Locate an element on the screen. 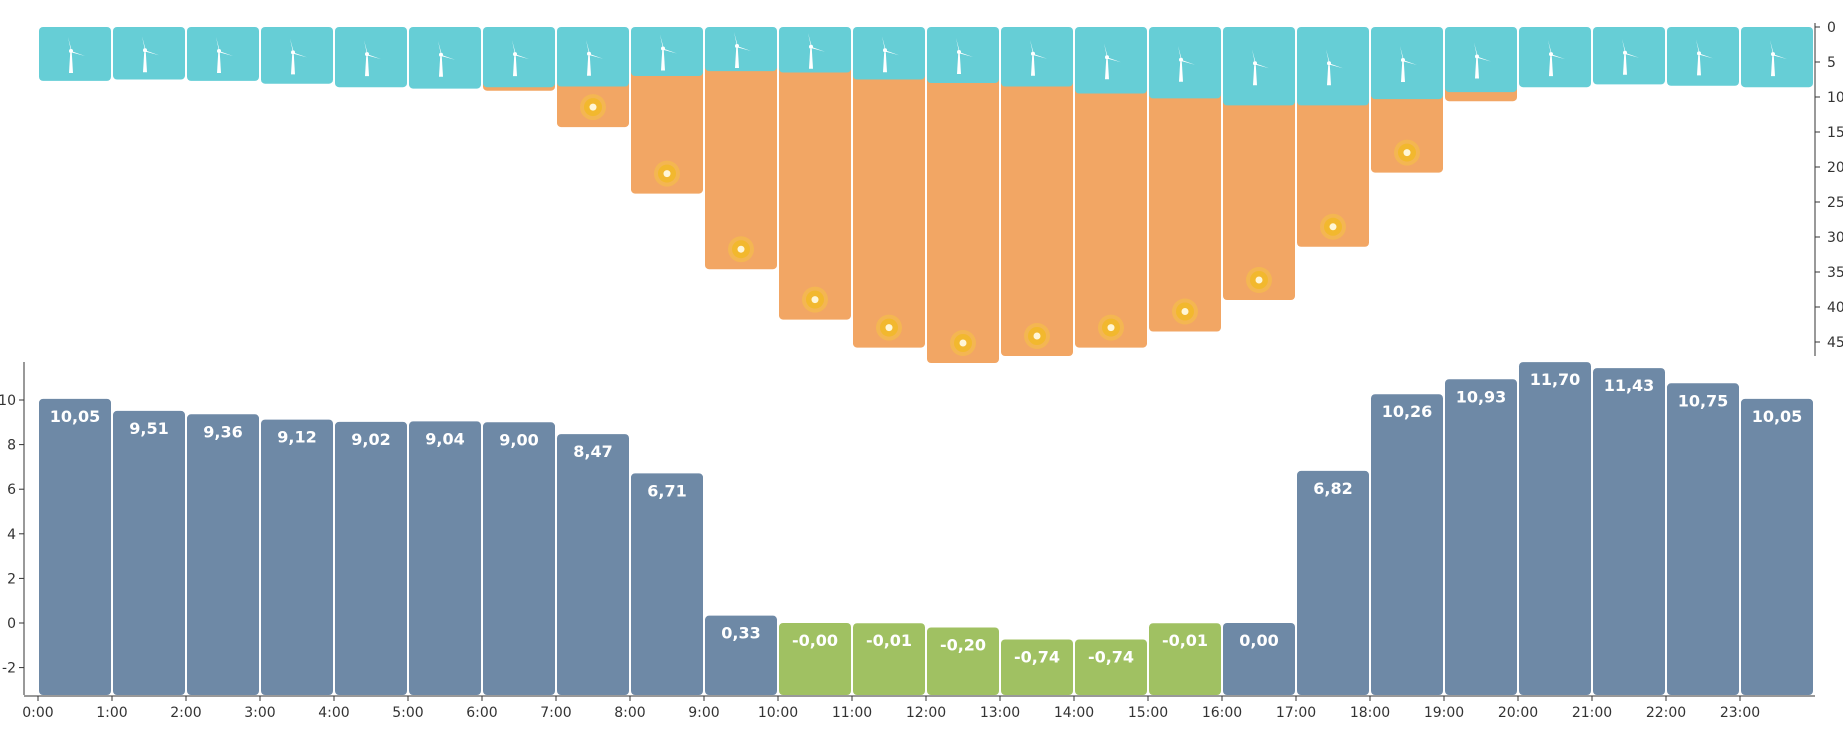 The image size is (1843, 736). price-data-label: 0,00 is located at coordinates (1258, 640).